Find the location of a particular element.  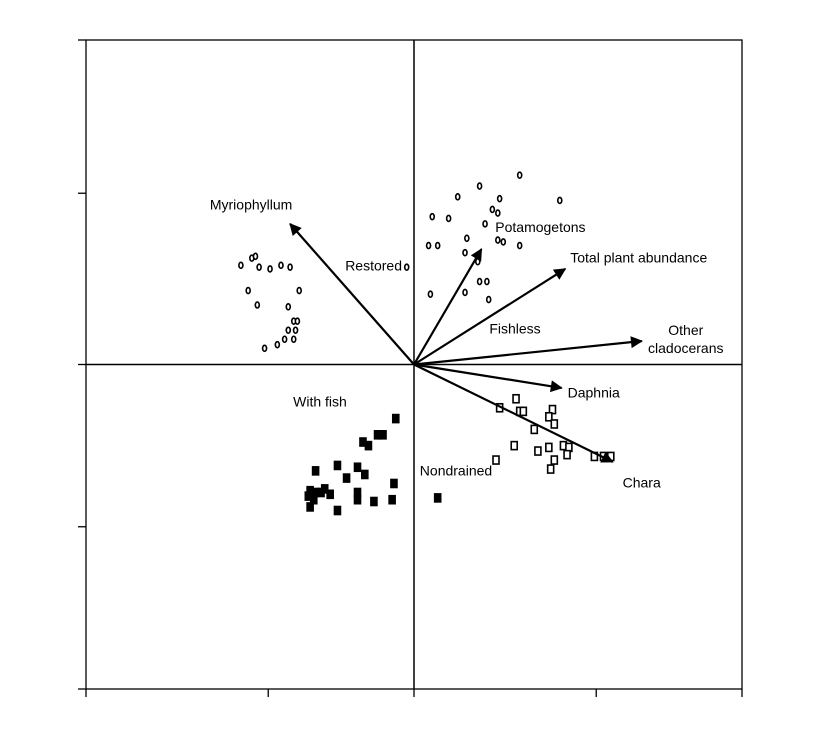

vector-label: Daphnia is located at coordinates (594, 393).